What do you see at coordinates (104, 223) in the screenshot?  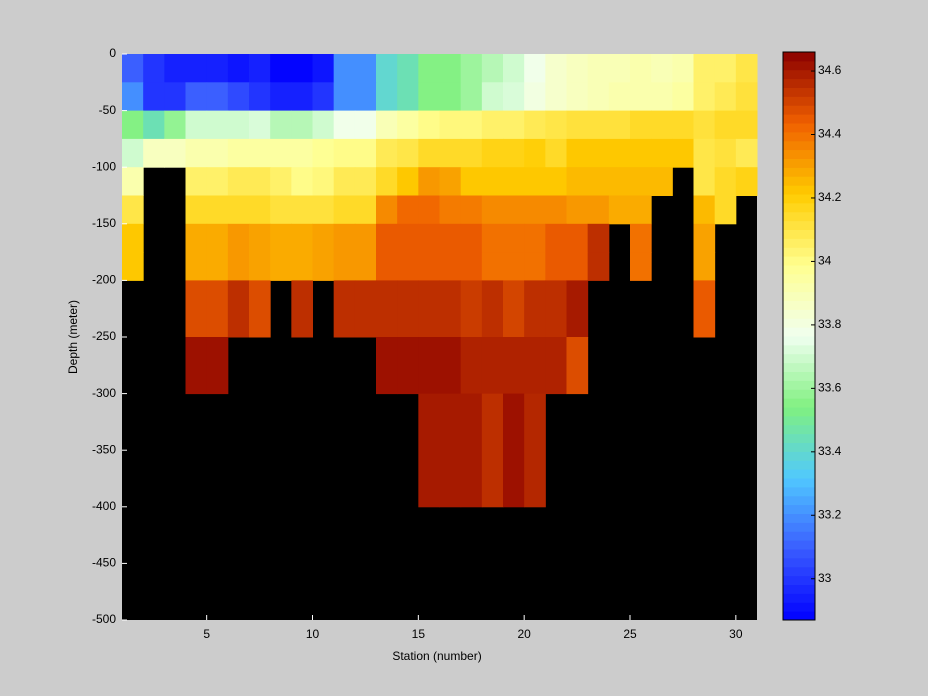 I see `y-tick-label: -150` at bounding box center [104, 223].